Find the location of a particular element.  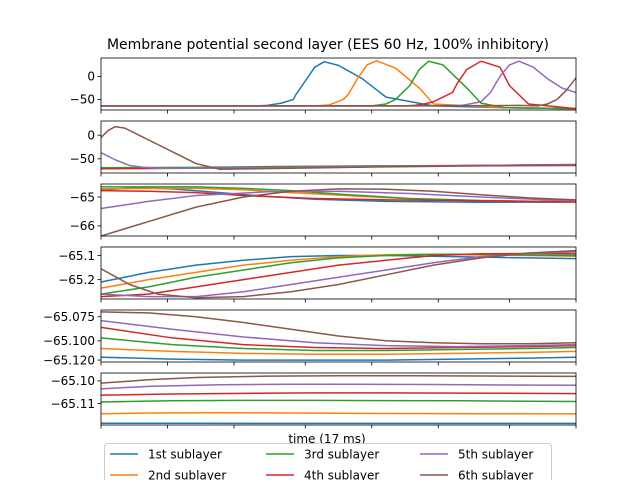

legend-label-6: 6th sublayer is located at coordinates (495, 474).